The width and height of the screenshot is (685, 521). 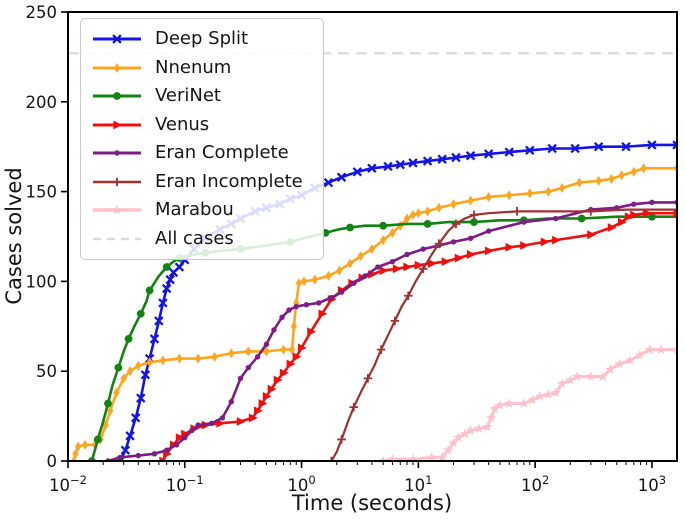 I want to click on legend-swatch-eran-complete, so click(x=117, y=153).